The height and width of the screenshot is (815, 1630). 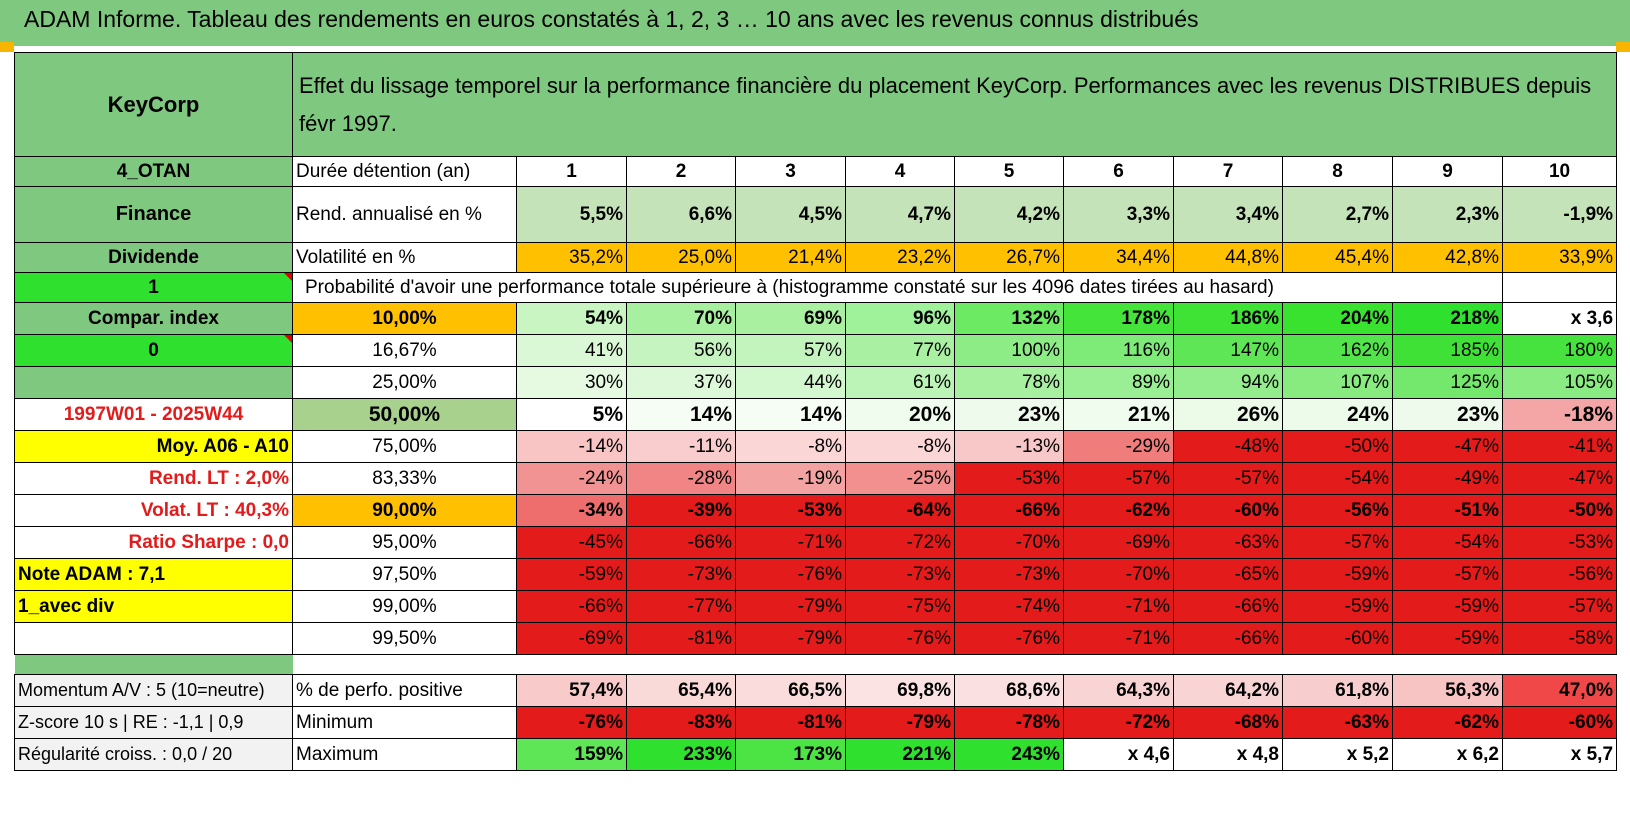 I want to click on minimum-5: -78%, so click(x=1009, y=722).